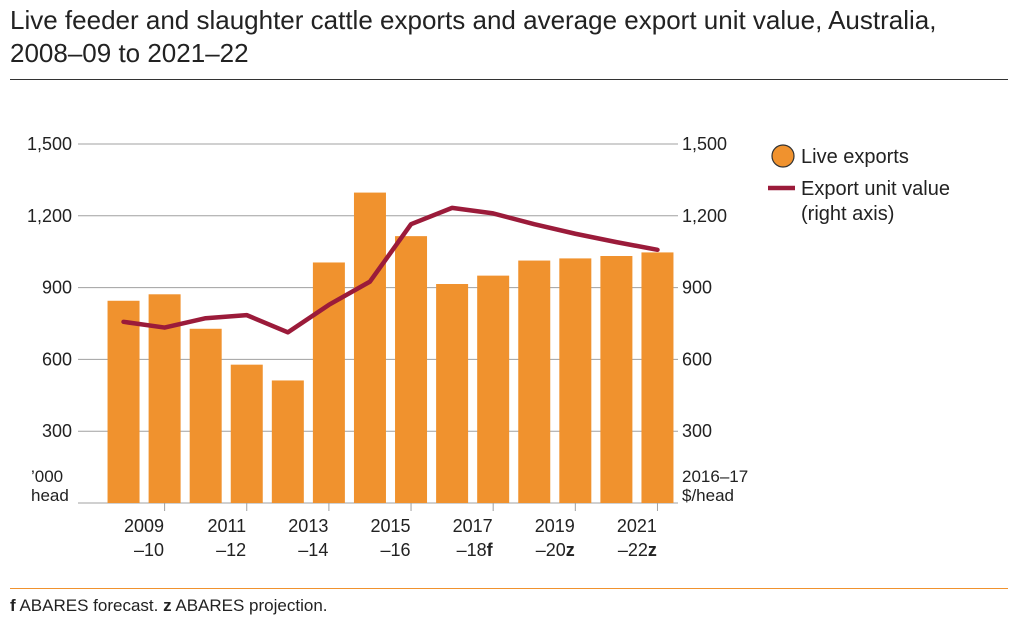 The height and width of the screenshot is (636, 1024). I want to click on y-left-unit-label: ’000 head, so click(50, 486).